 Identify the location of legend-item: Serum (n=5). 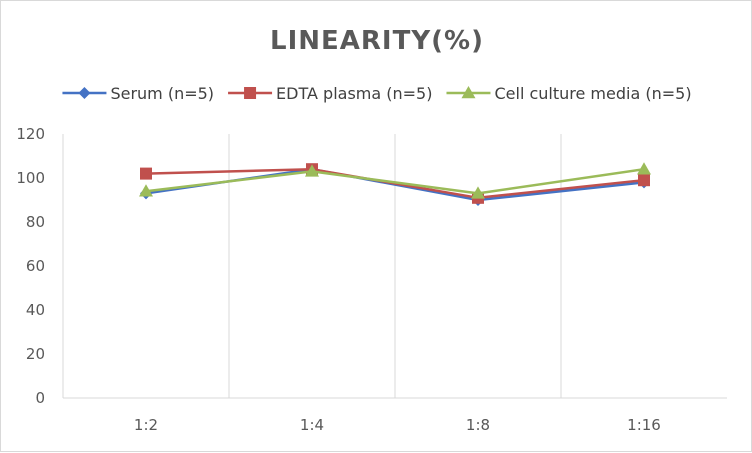
(138, 93).